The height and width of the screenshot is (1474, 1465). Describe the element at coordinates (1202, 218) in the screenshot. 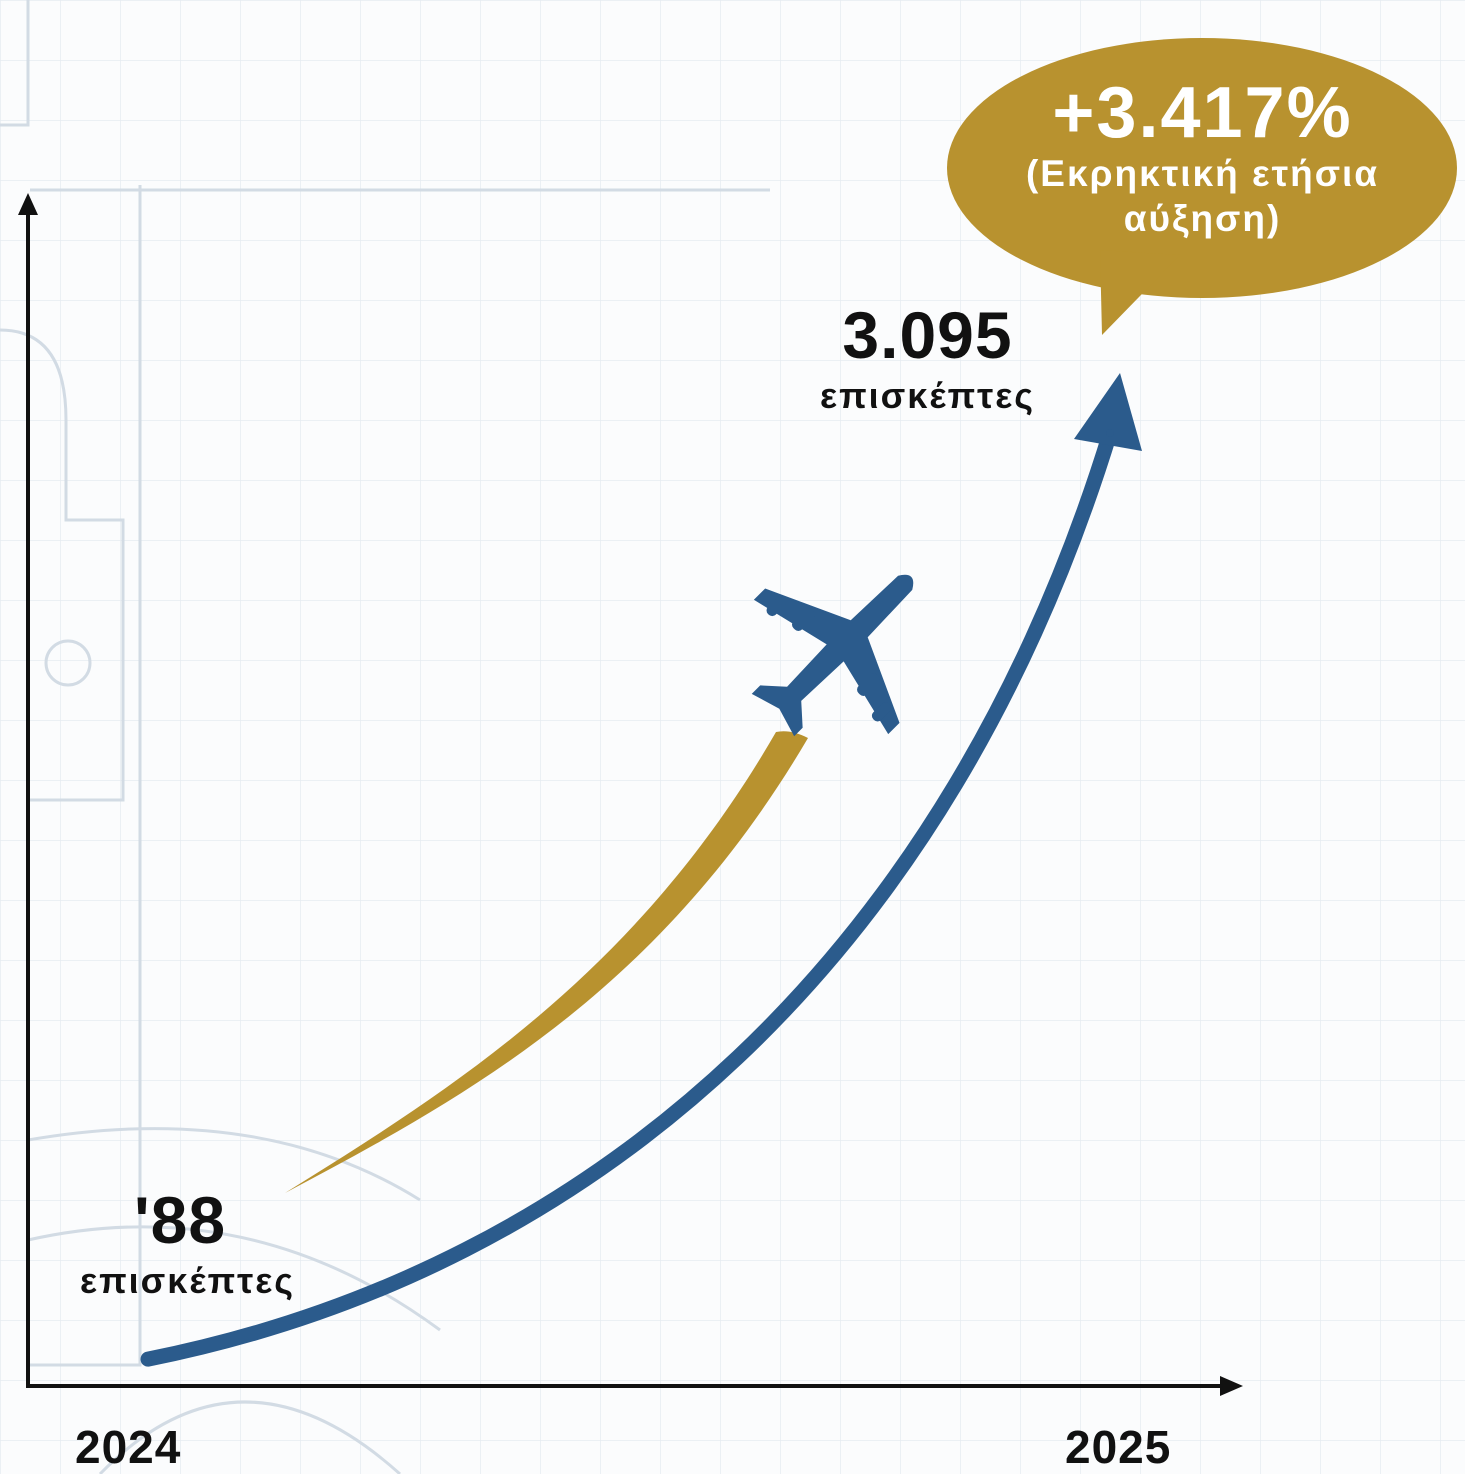

I see `callout-line2: αύξηση)` at that location.